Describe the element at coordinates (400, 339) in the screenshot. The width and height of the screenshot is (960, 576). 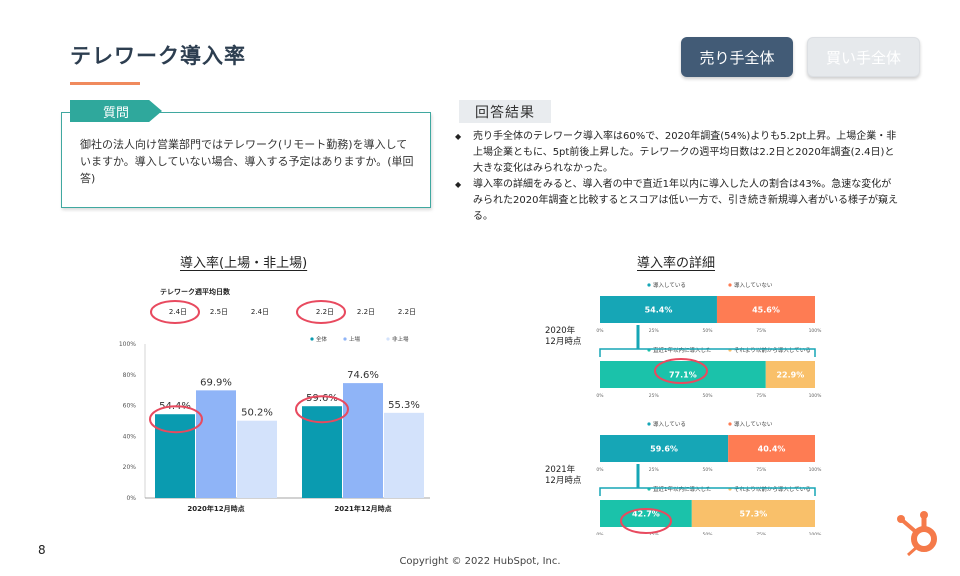
I see `legend-label: 非上場` at that location.